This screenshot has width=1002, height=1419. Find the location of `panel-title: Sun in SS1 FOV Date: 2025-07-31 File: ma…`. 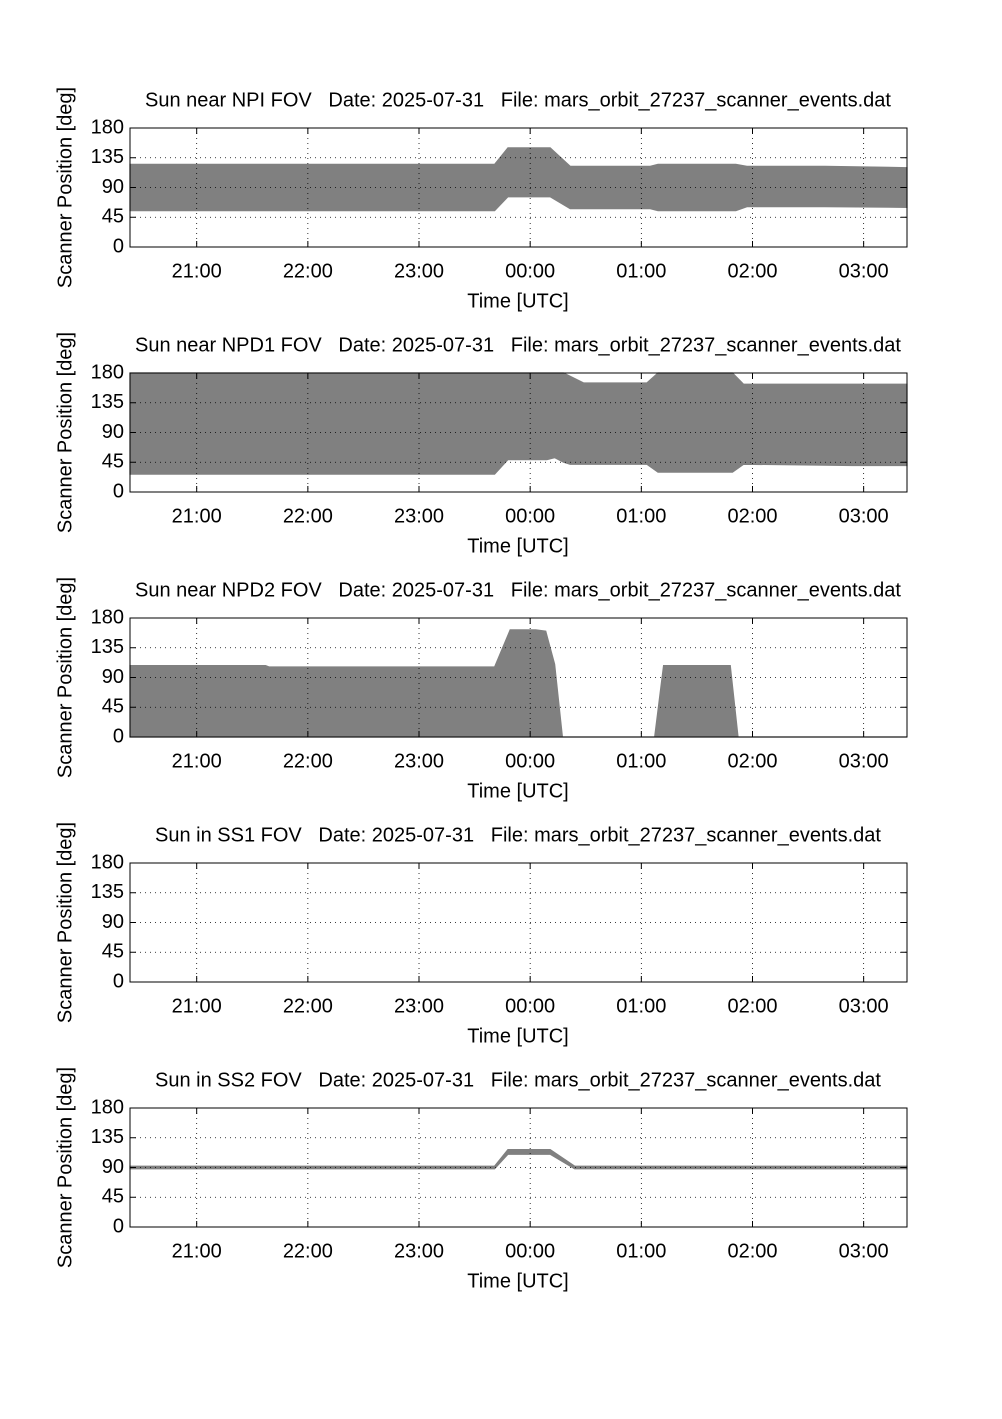

panel-title: Sun in SS1 FOV Date: 2025-07-31 File: ma… is located at coordinates (518, 835).